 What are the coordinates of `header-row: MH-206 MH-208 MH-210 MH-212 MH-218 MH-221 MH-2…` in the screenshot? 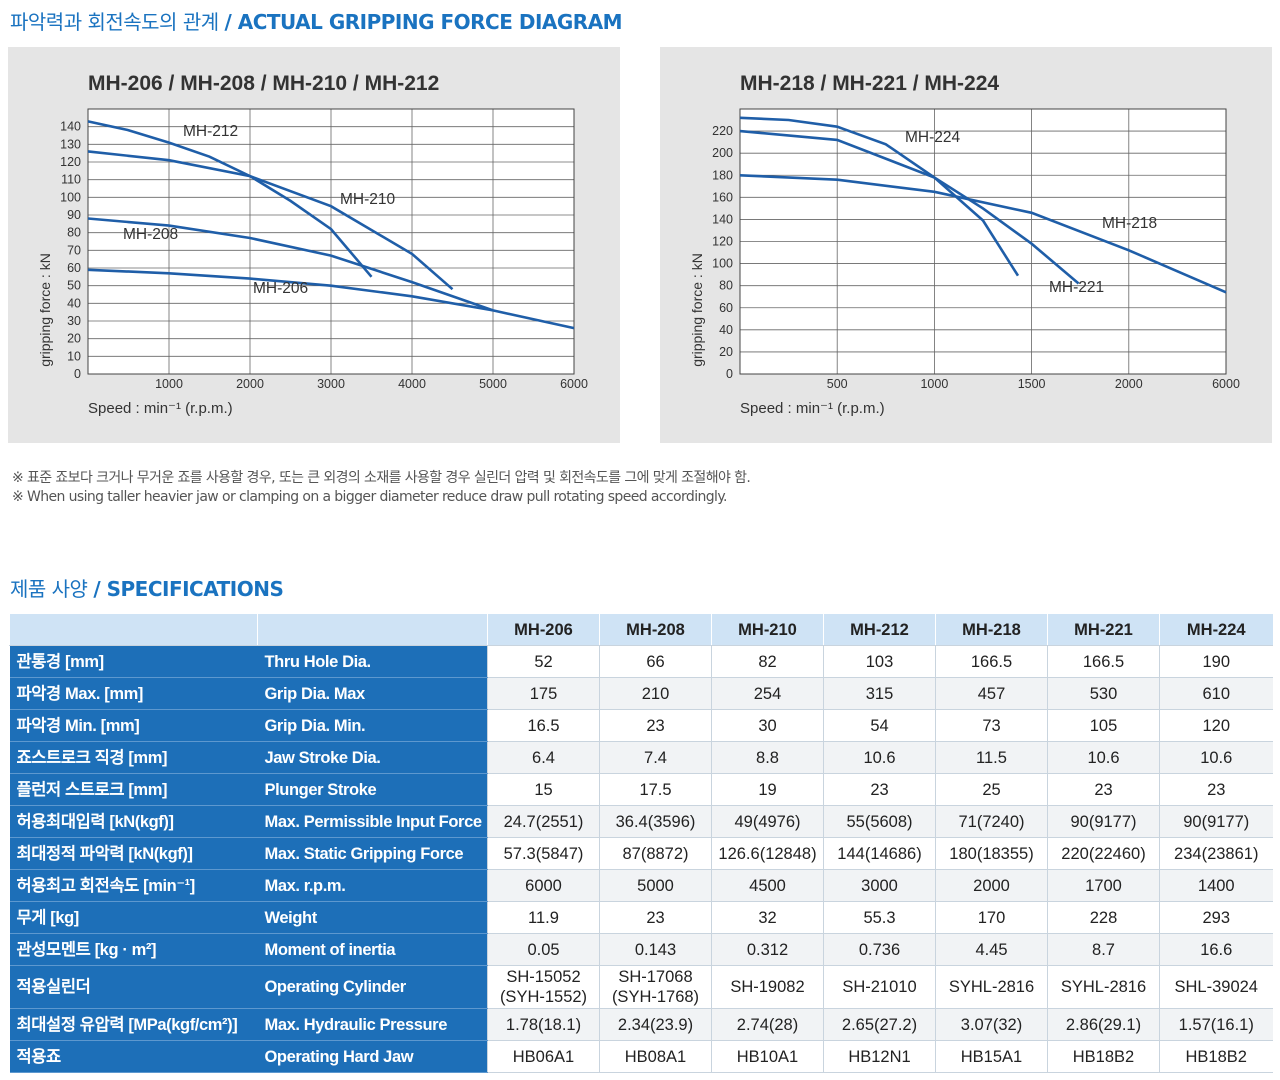 It's located at (641, 630).